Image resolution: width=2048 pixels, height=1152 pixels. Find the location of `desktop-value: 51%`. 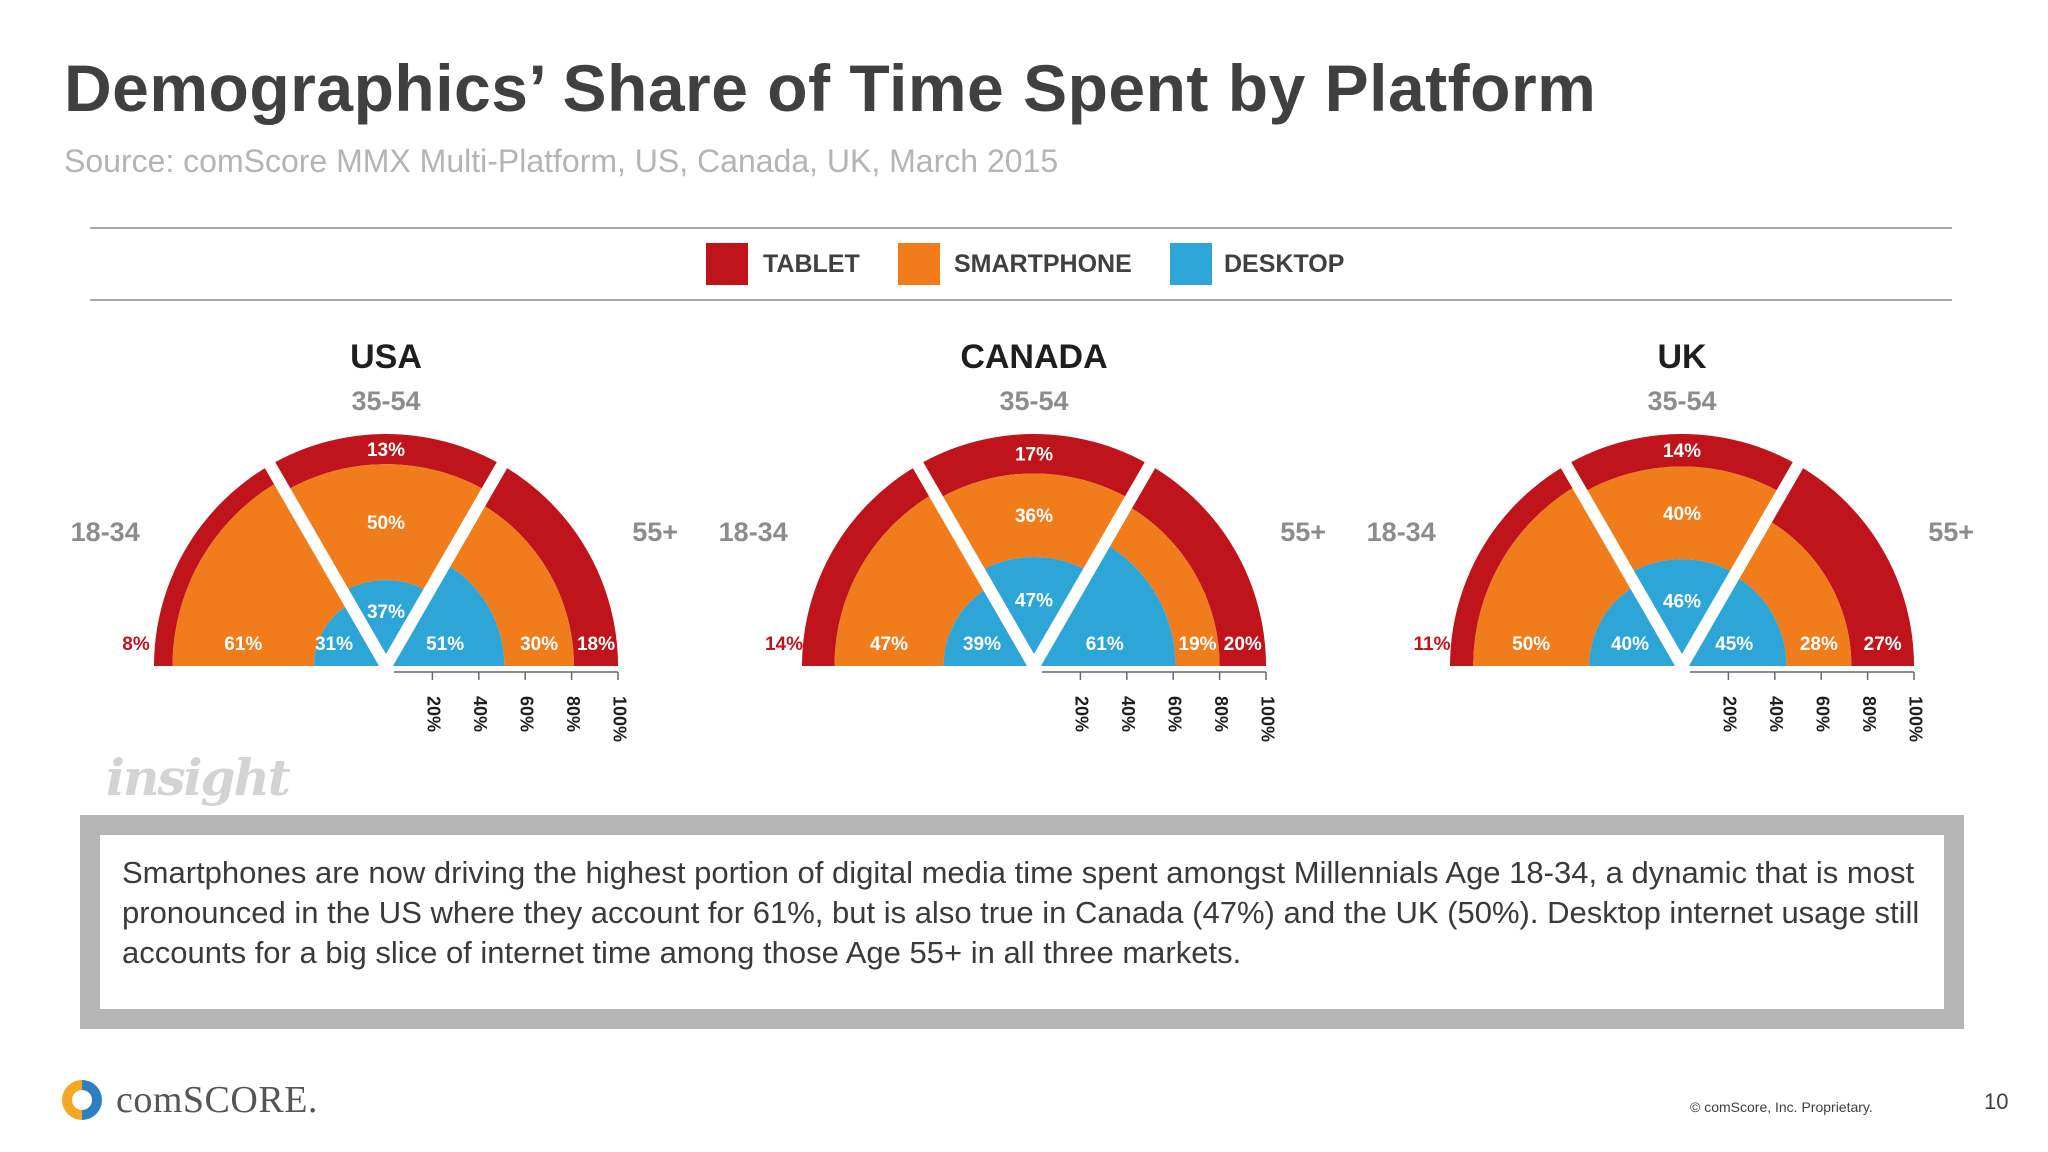

desktop-value: 51% is located at coordinates (445, 644).